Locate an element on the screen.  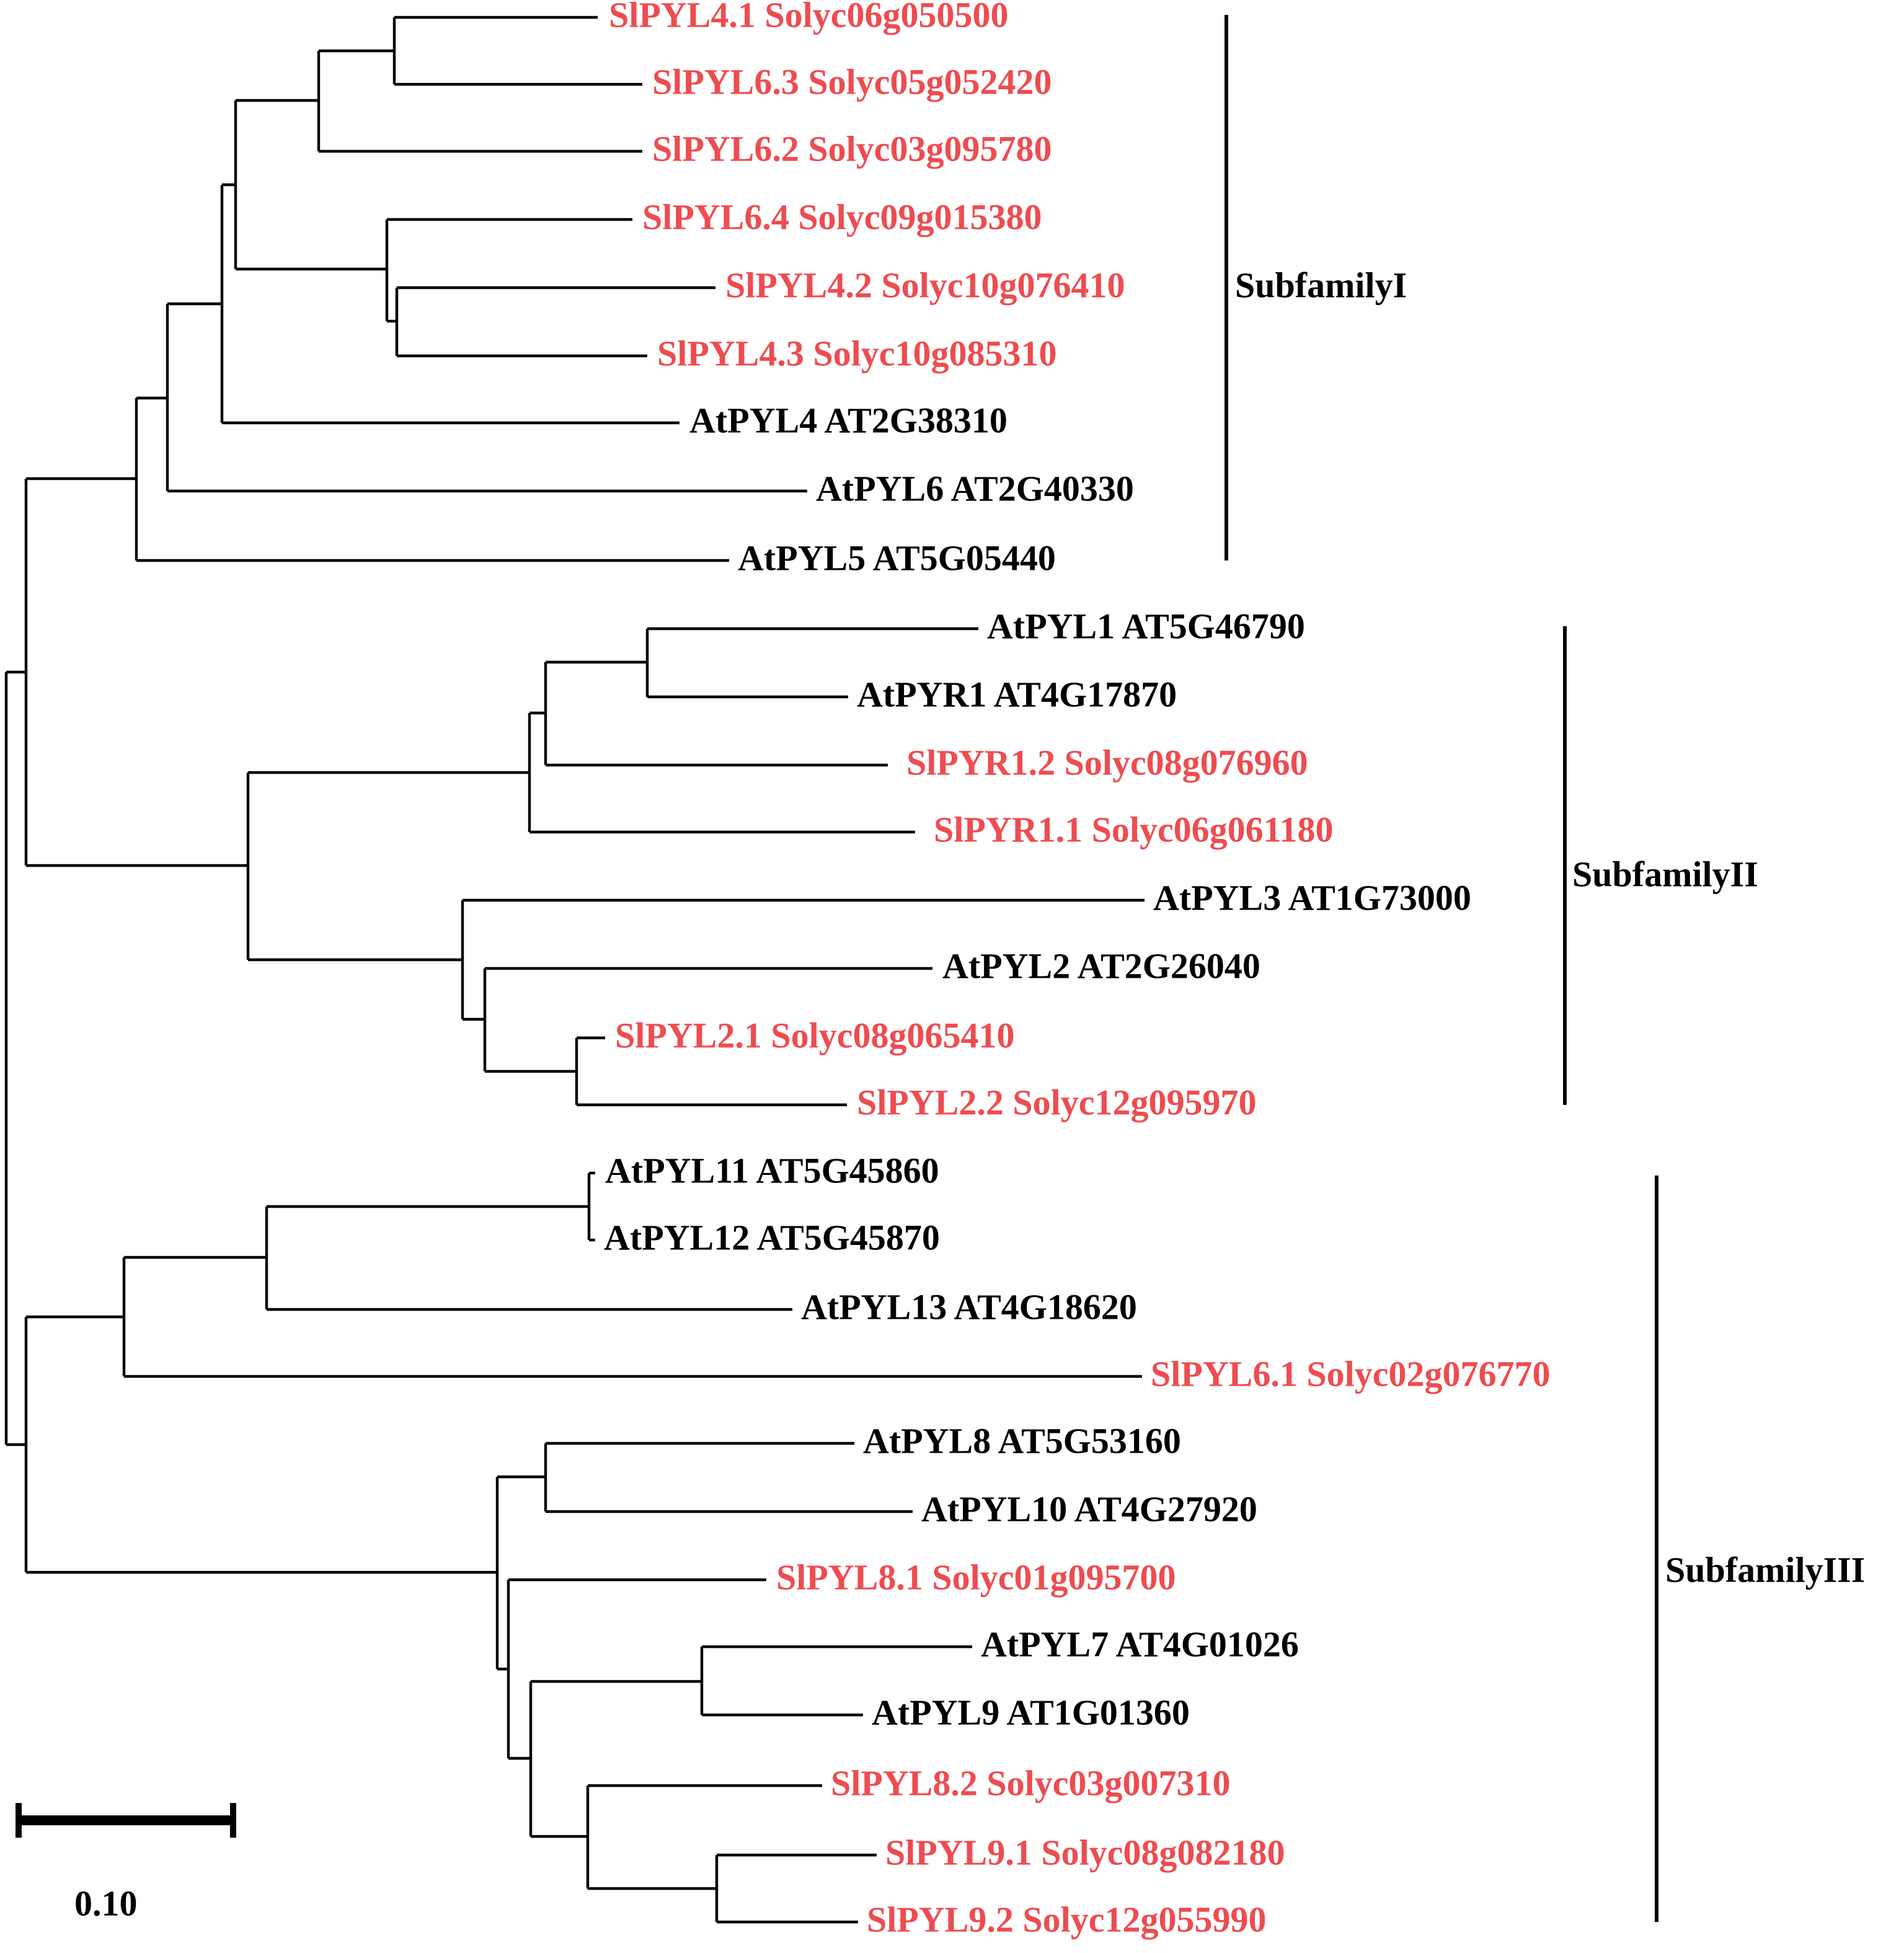
leaf-label: SlPYL6.2 Solyc03g095780 is located at coordinates (852, 148).